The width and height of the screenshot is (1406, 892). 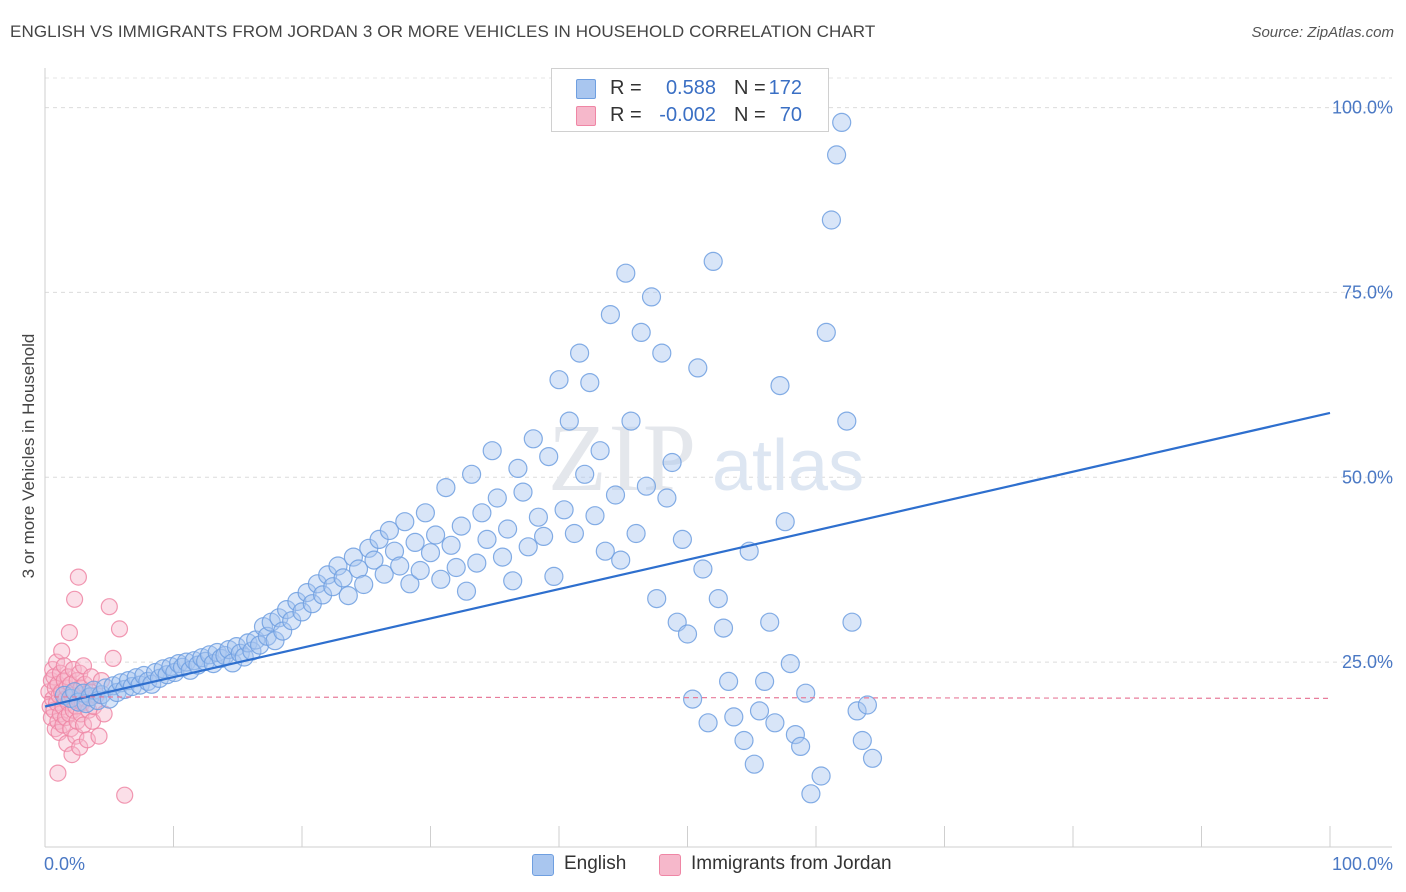 I want to click on legend-n-value: 172, so click(x=785, y=88).